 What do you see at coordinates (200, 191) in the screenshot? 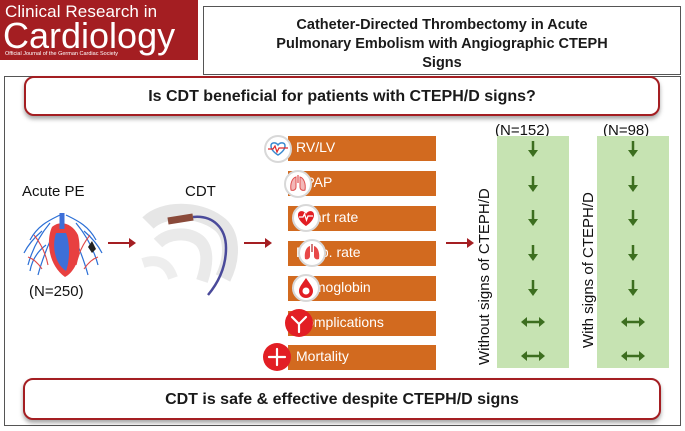
I see `cdt-label: CDT` at bounding box center [200, 191].